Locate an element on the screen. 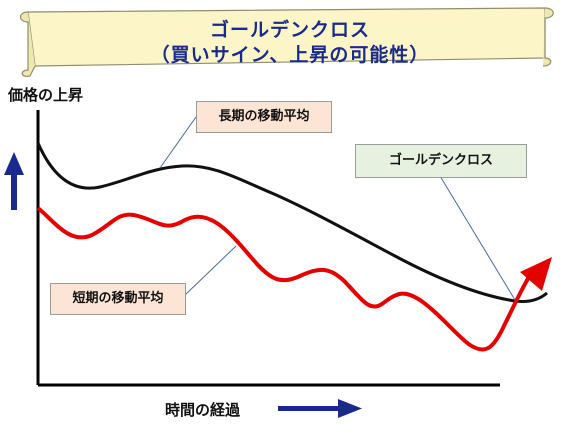  callout-long-ma: 長期の移動平均 is located at coordinates (264, 117).